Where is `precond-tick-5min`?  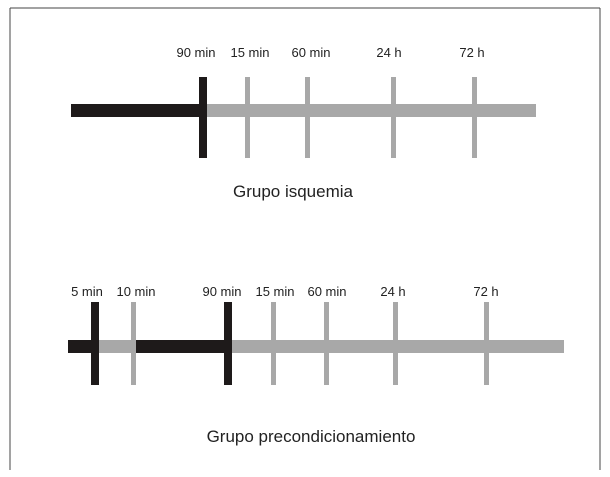 precond-tick-5min is located at coordinates (95, 343).